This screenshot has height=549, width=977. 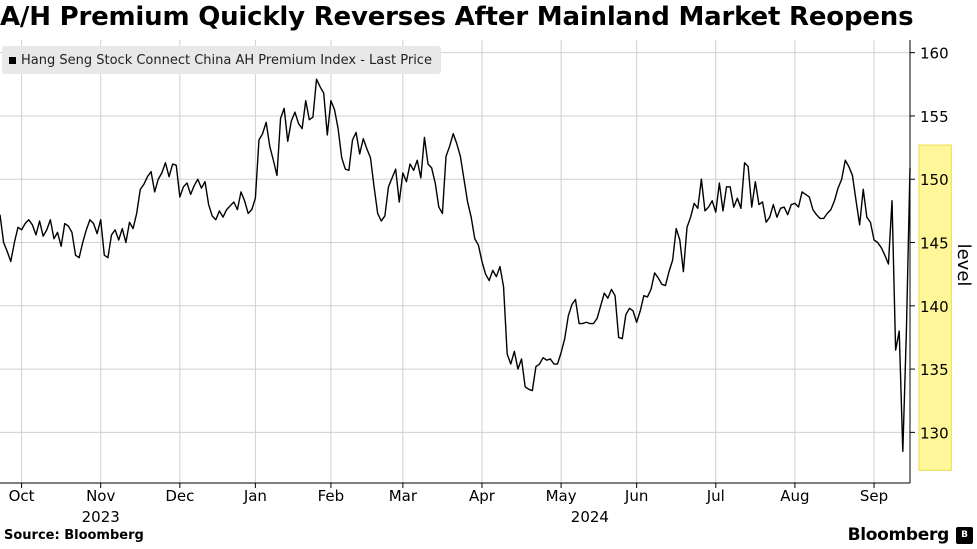 I want to click on x-tick-label: Dec, so click(x=179, y=496).